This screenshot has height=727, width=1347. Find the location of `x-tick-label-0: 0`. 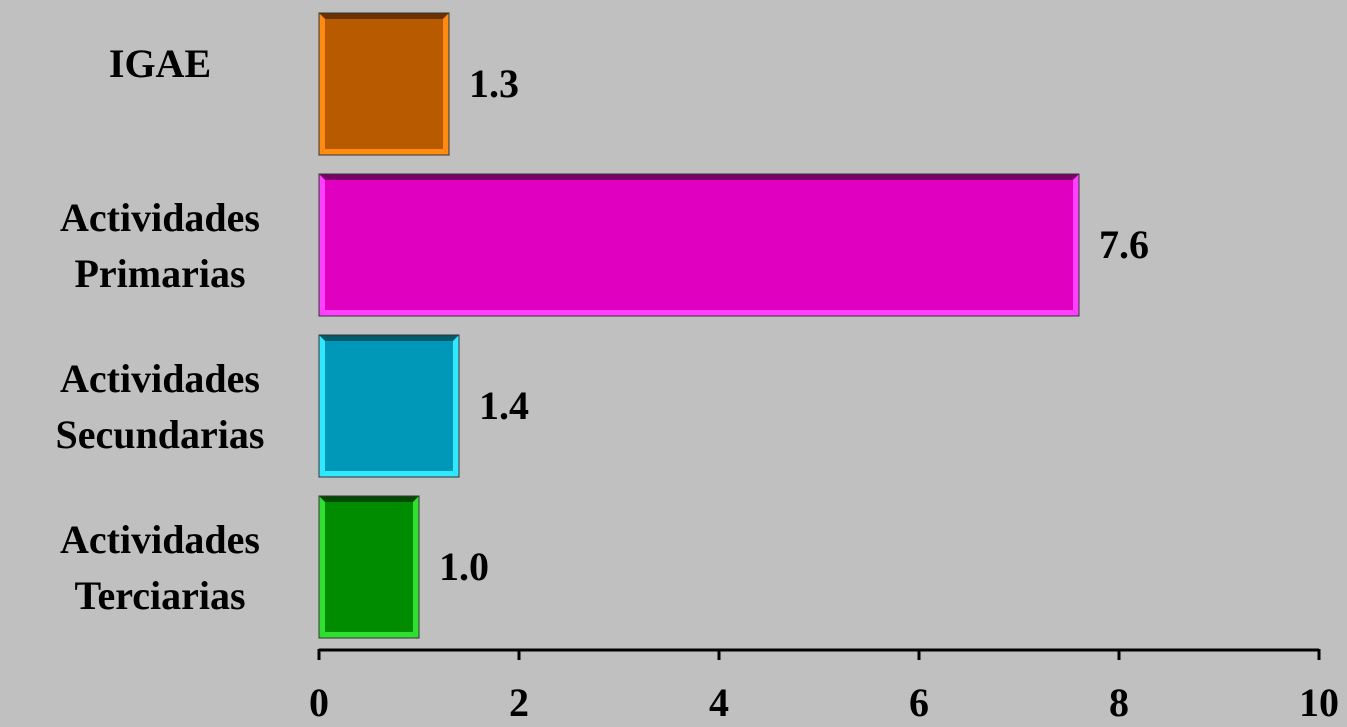

x-tick-label-0: 0 is located at coordinates (319, 701).